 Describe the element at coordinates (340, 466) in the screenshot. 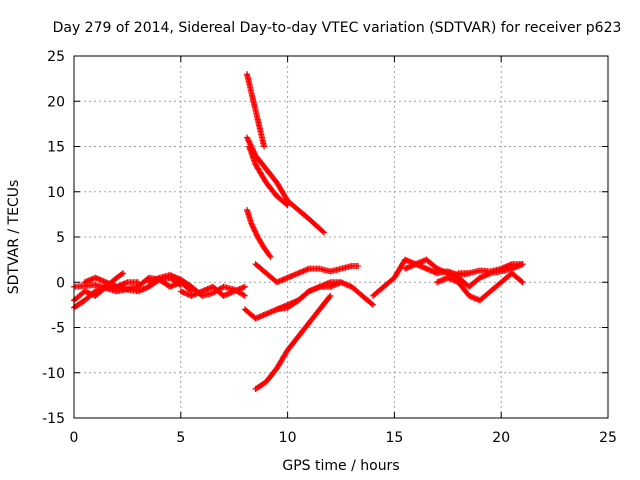

I see `x-axis-label: GPS time / hours` at that location.